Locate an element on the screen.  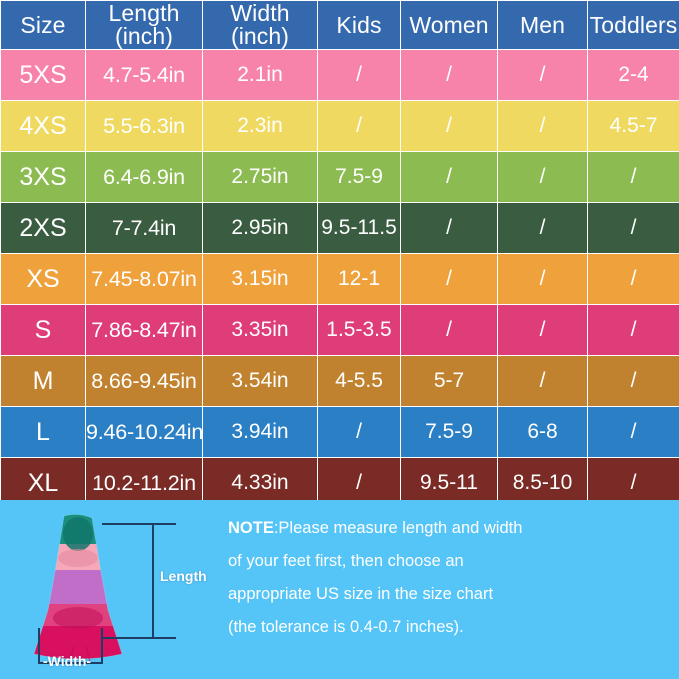
cell-length: 7.45-8.07in is located at coordinates (144, 279).